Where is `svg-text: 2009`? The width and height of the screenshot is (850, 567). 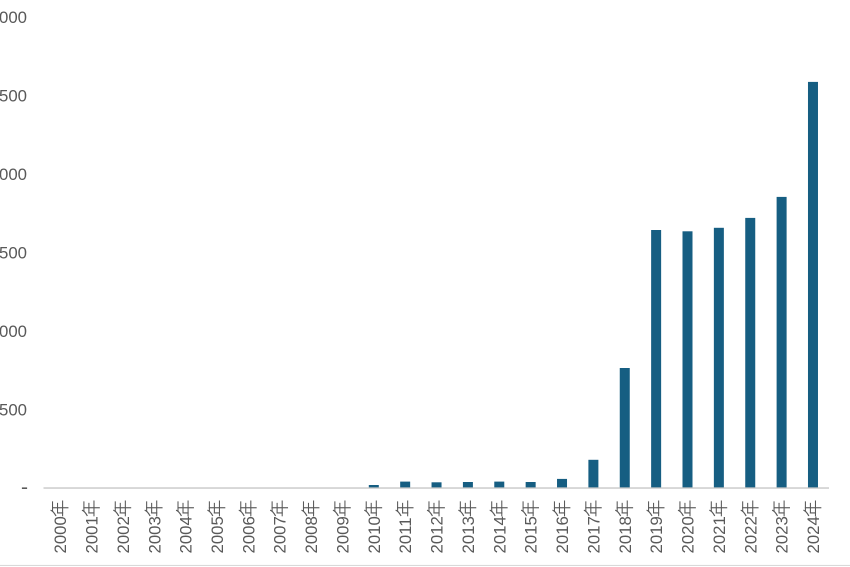
svg-text: 2009 is located at coordinates (342, 534).